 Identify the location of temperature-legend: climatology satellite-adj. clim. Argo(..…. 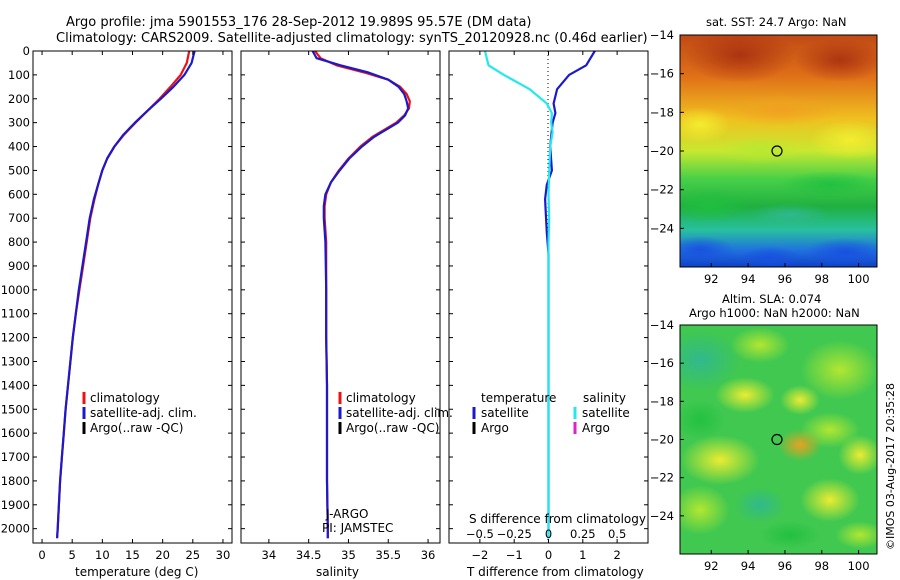
(139, 413).